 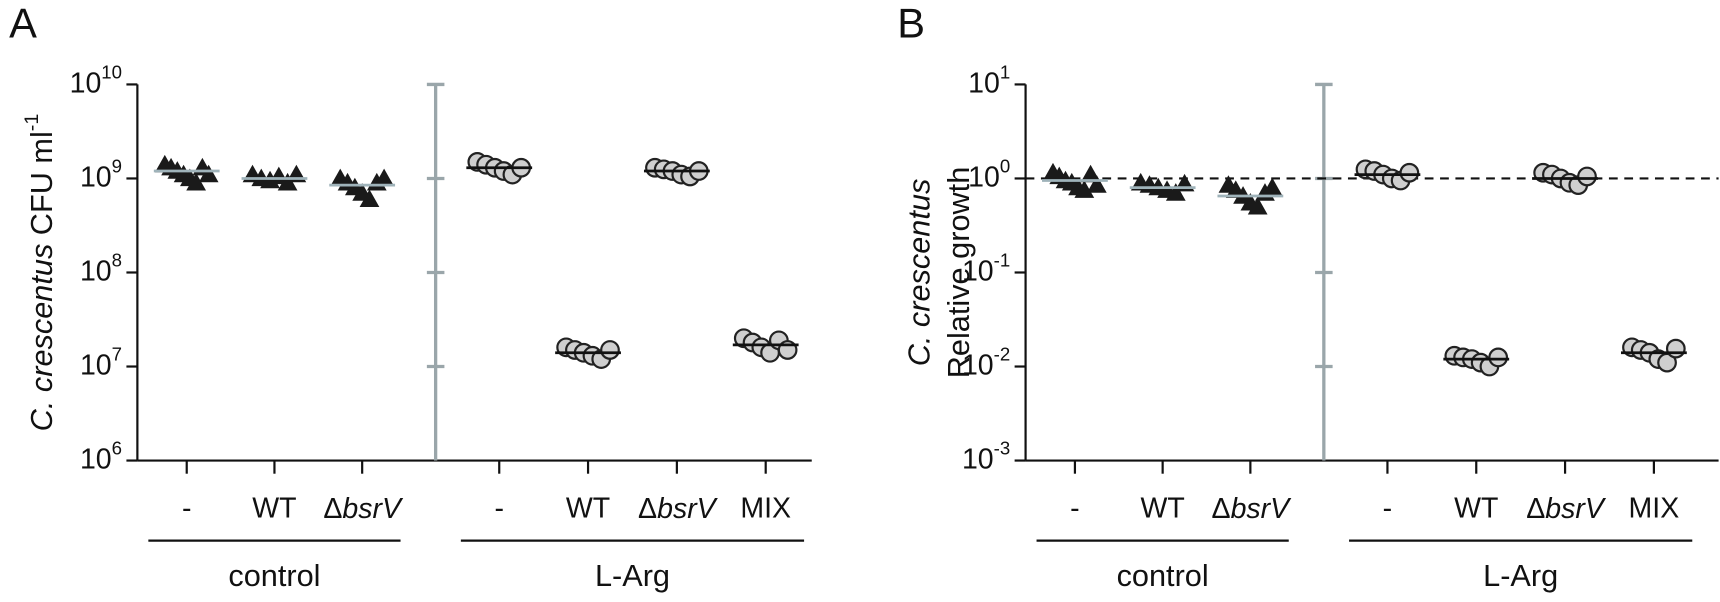 What do you see at coordinates (96, 80) in the screenshot?
I see `y-tick-label: 10¹⁰` at bounding box center [96, 80].